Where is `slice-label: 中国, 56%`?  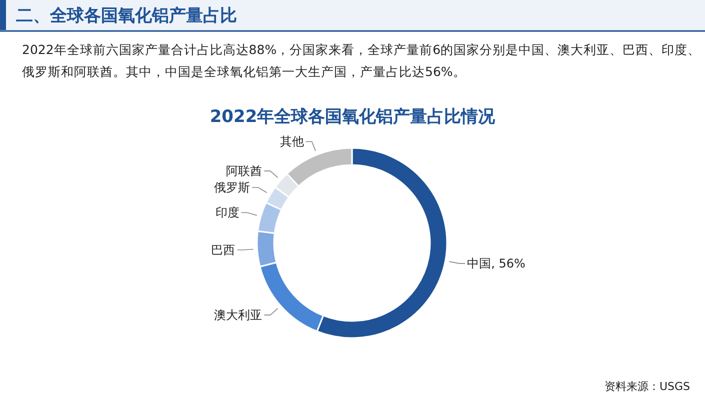 slice-label: 中国, 56% is located at coordinates (496, 263).